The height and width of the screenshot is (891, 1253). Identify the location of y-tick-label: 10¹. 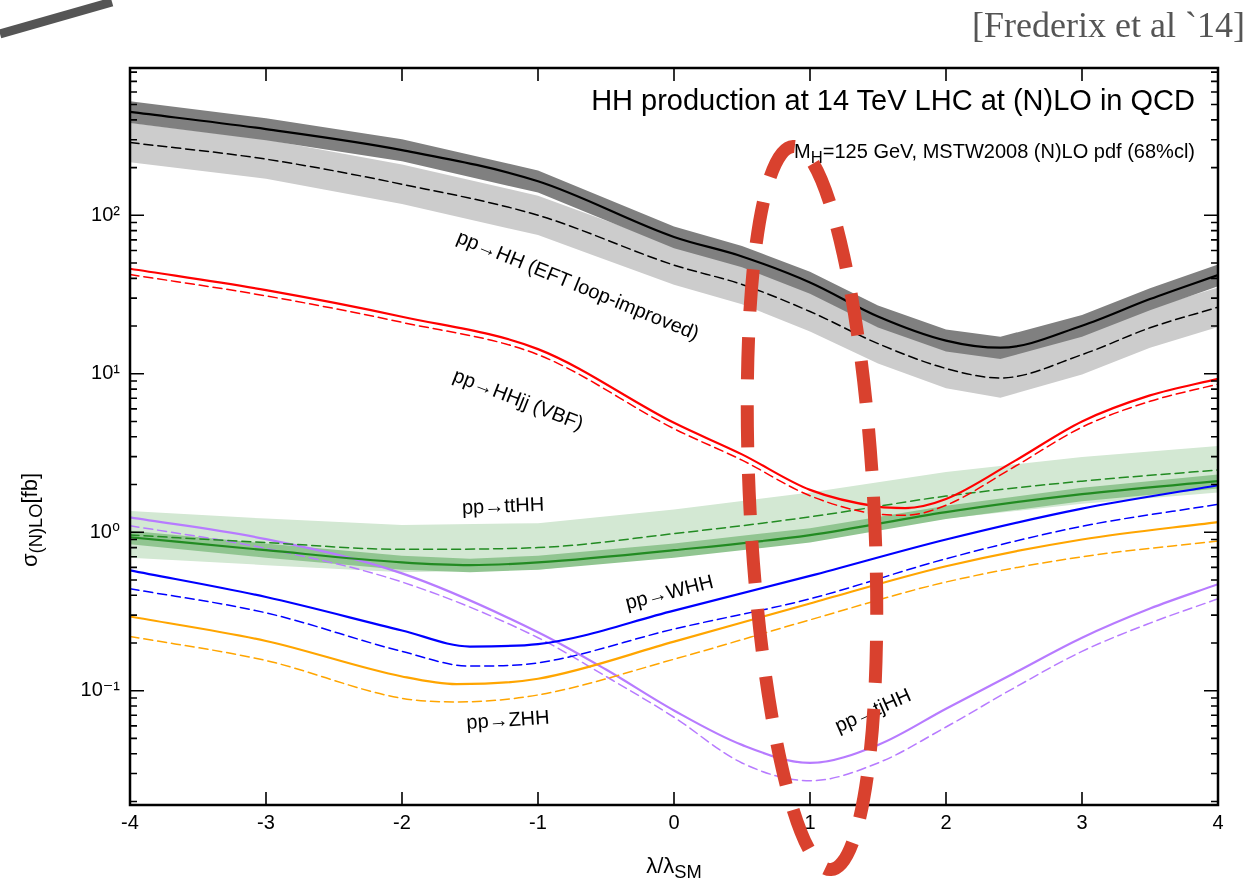
(106, 372).